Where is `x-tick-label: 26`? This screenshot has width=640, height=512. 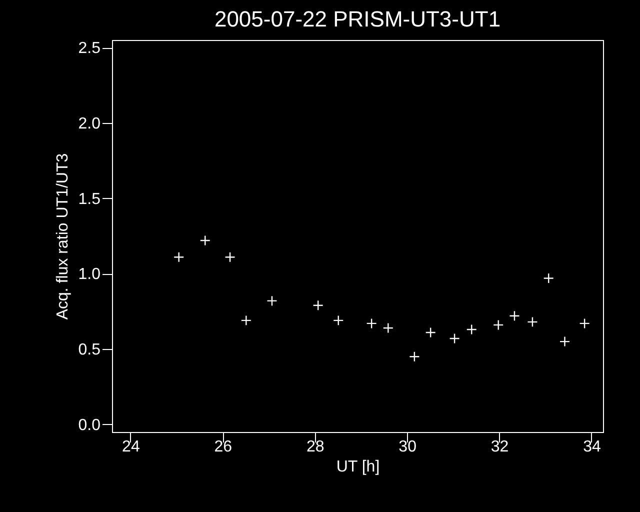
x-tick-label: 26 is located at coordinates (223, 447).